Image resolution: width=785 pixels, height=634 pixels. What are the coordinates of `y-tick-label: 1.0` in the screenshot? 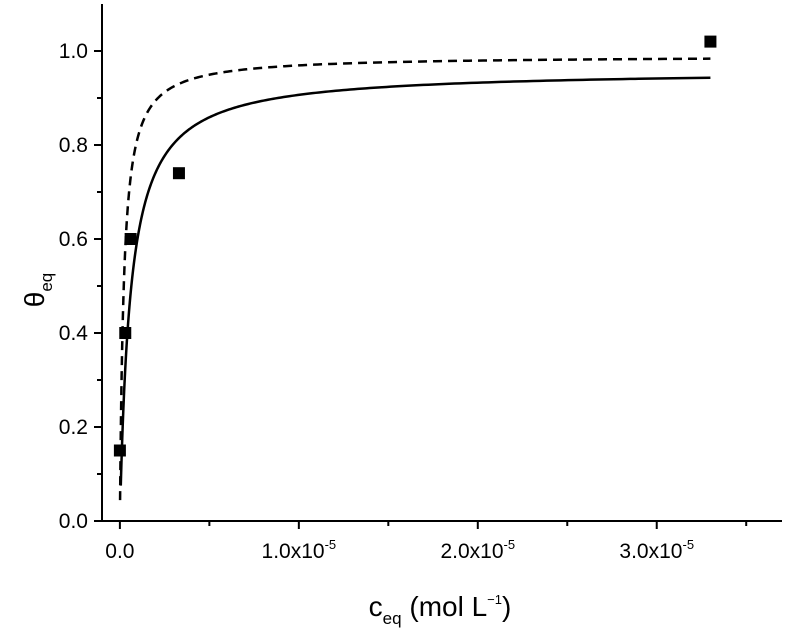 It's located at (73, 51).